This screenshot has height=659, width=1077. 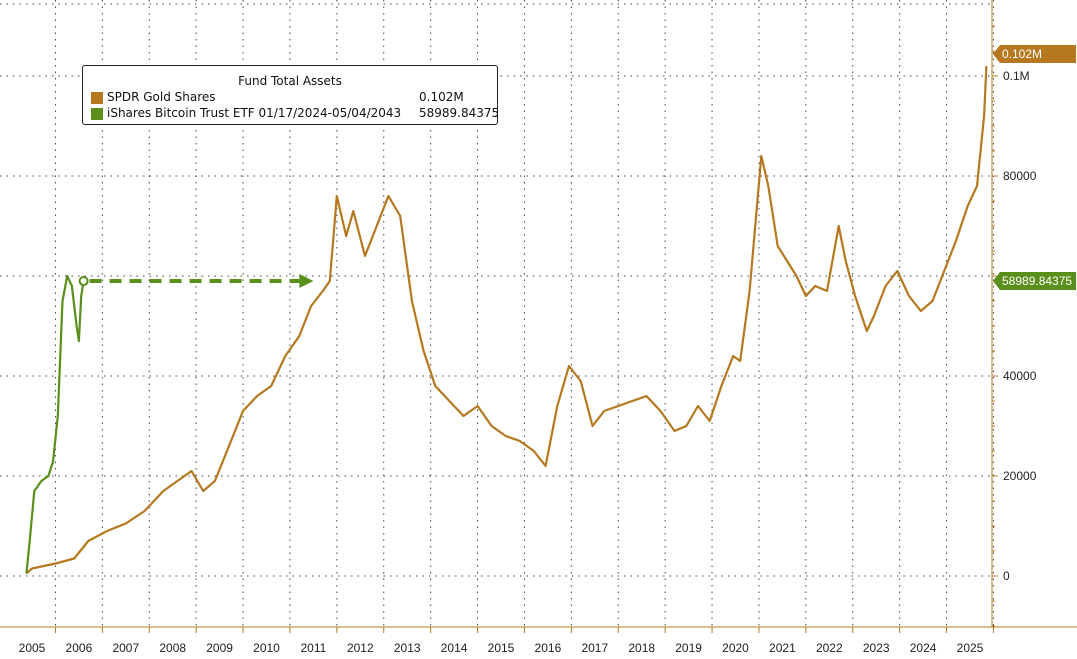 I want to click on x-tick-label: 2018, so click(x=641, y=648).